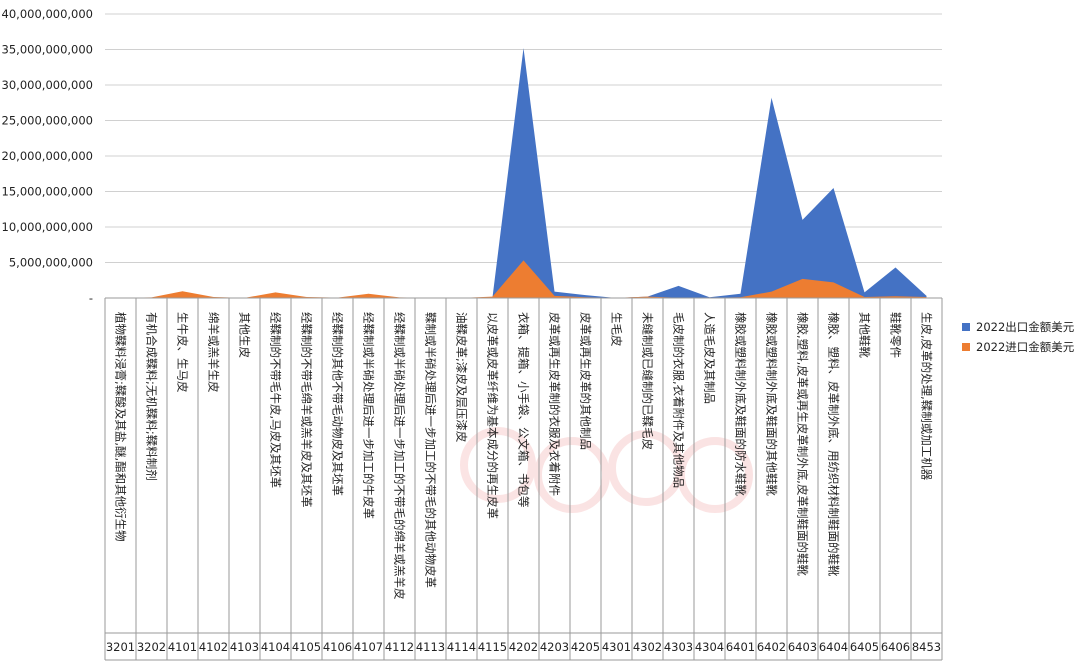 The height and width of the screenshot is (666, 1080). I want to click on category-code: 4103, so click(244, 647).